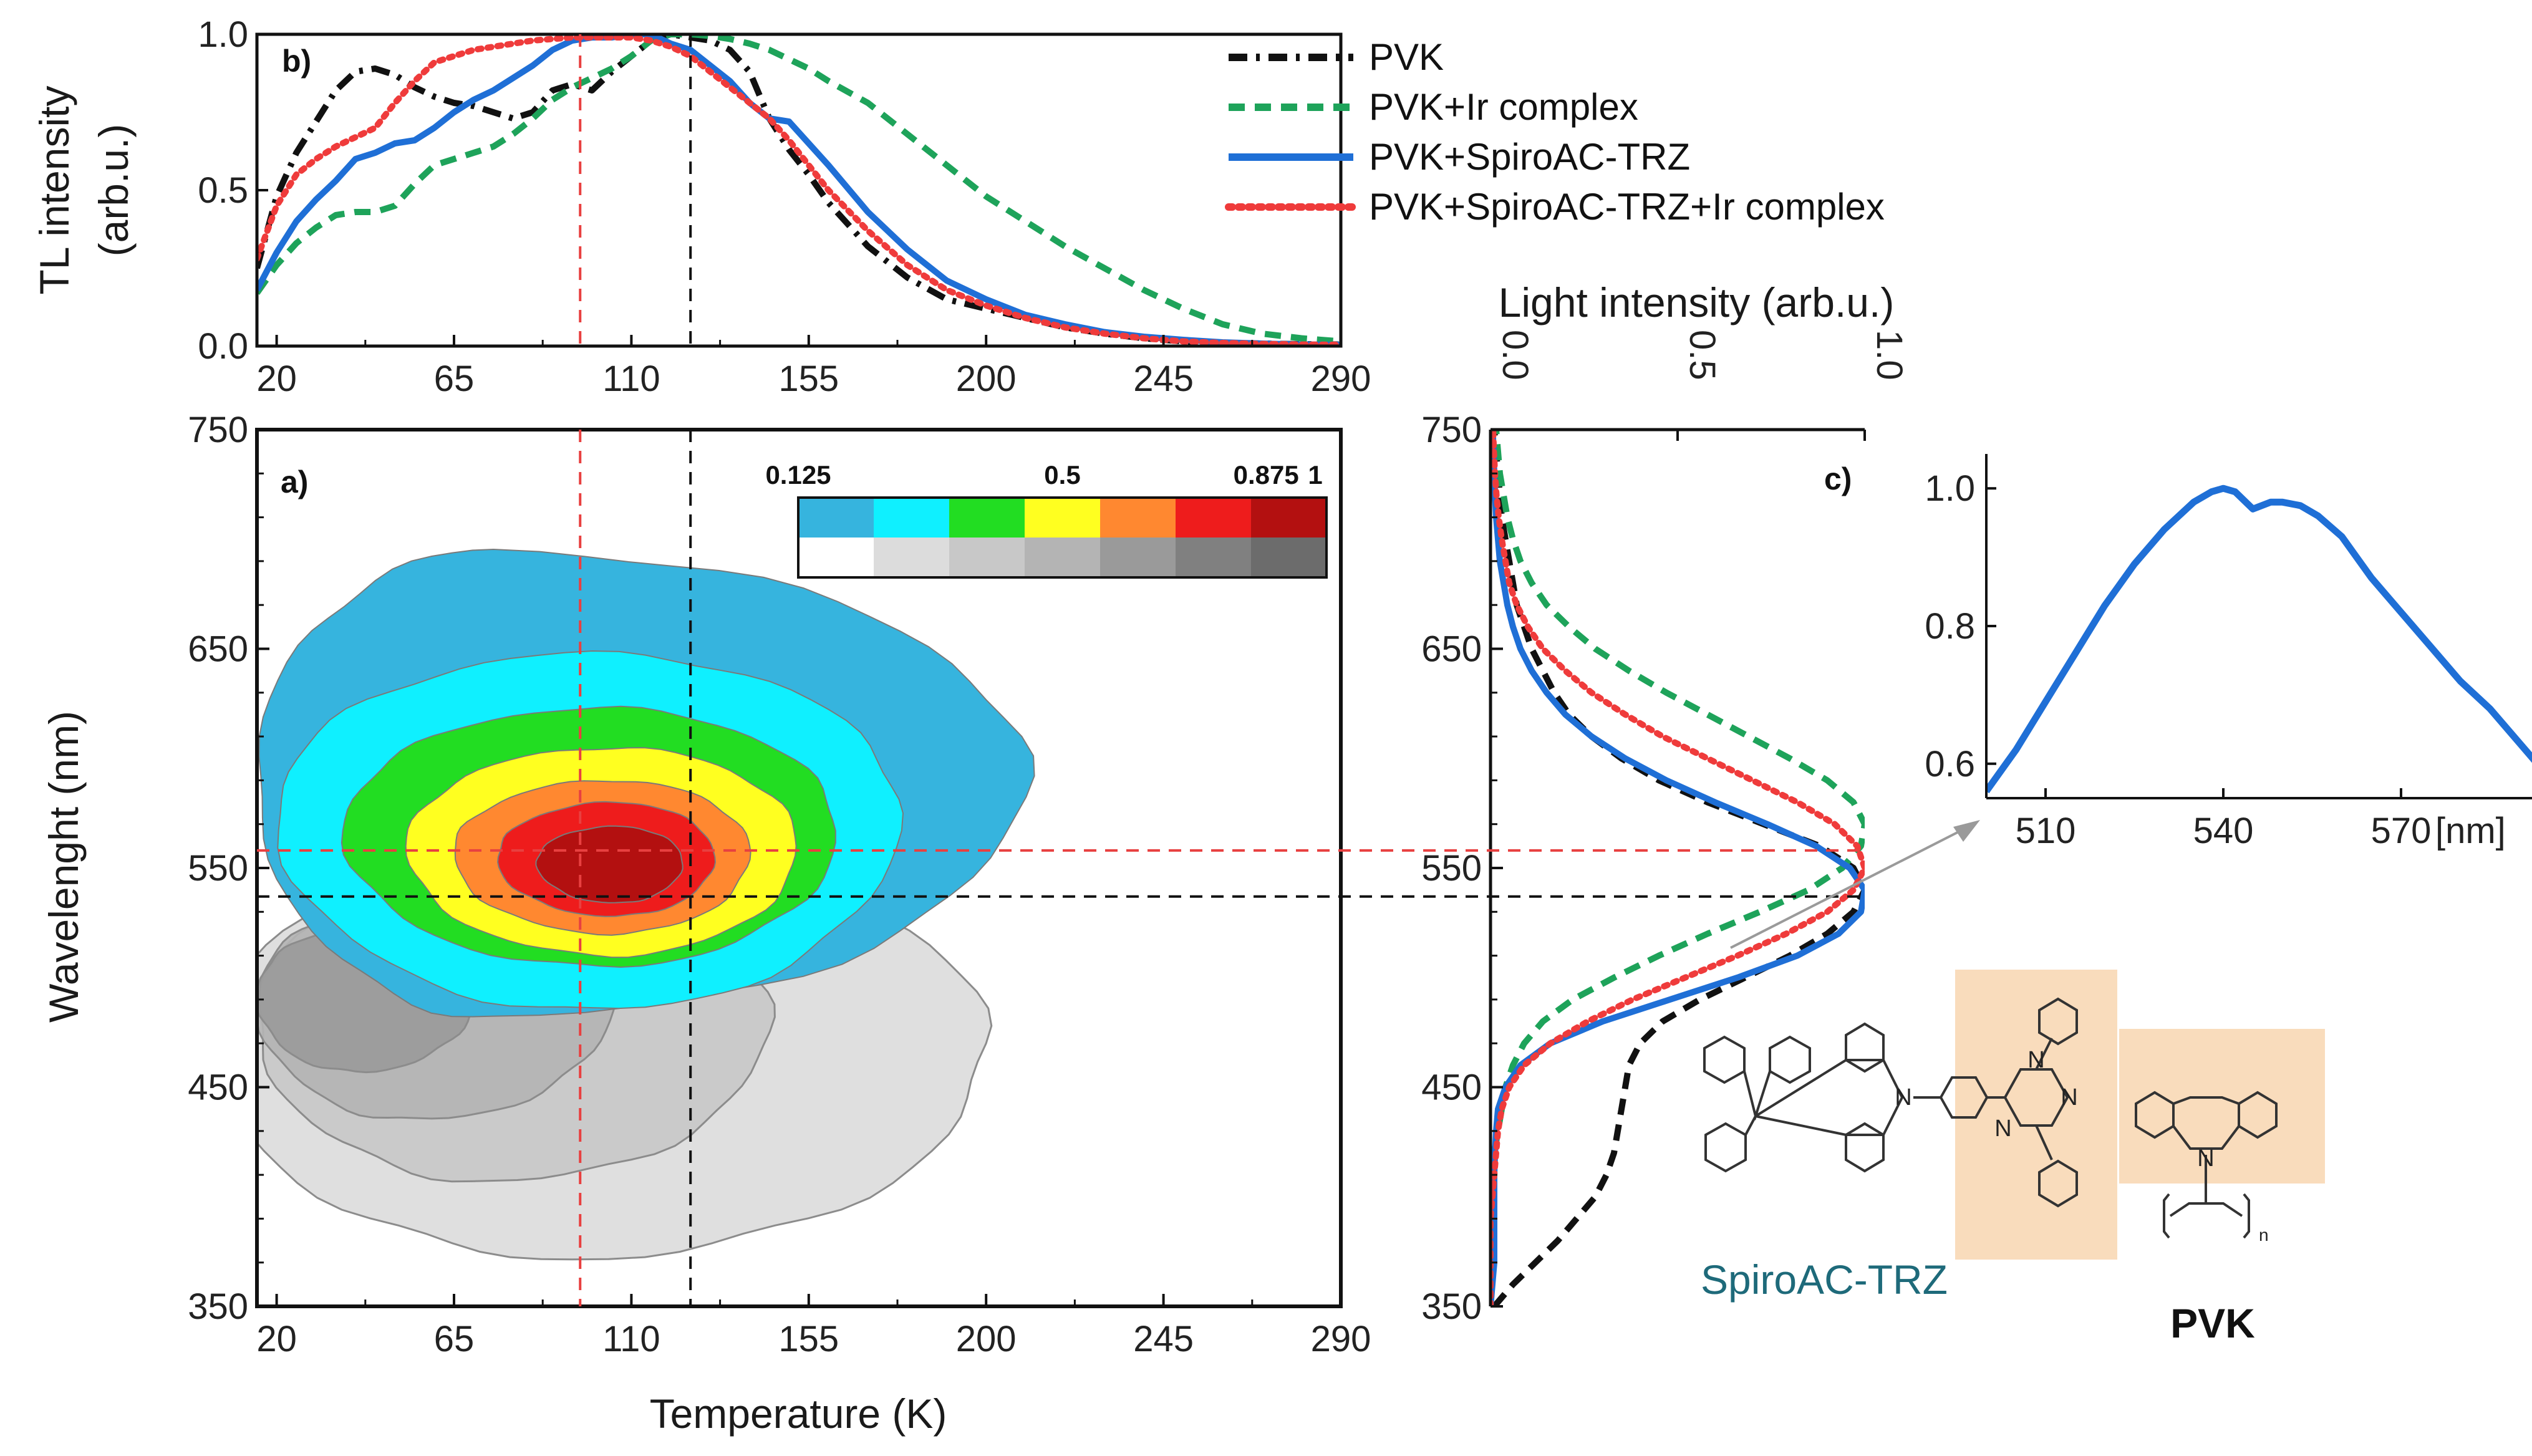 Image resolution: width=2532 pixels, height=1456 pixels. Describe the element at coordinates (113, 191) in the screenshot. I see `tl-ylabel-unit: (arb.u.)` at that location.